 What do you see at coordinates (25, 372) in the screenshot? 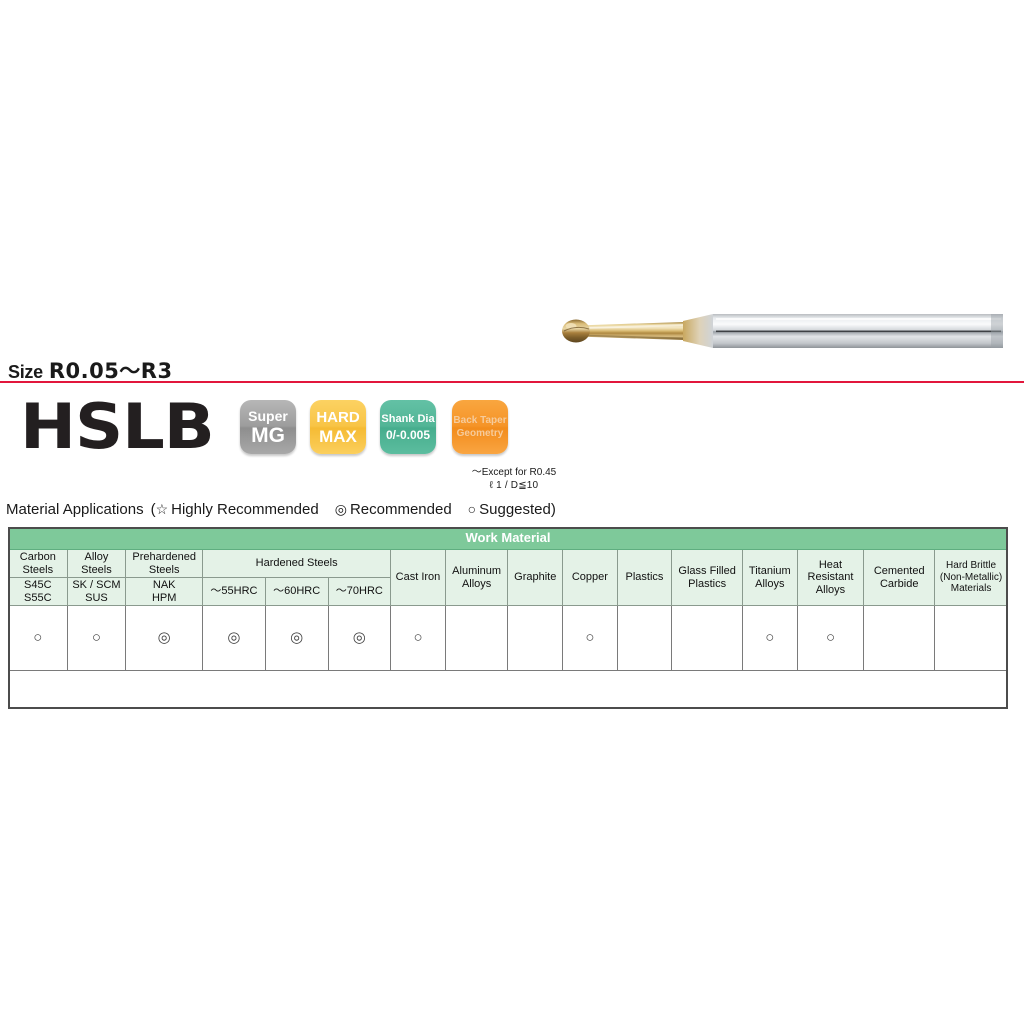
I see `size-label: Size` at bounding box center [25, 372].